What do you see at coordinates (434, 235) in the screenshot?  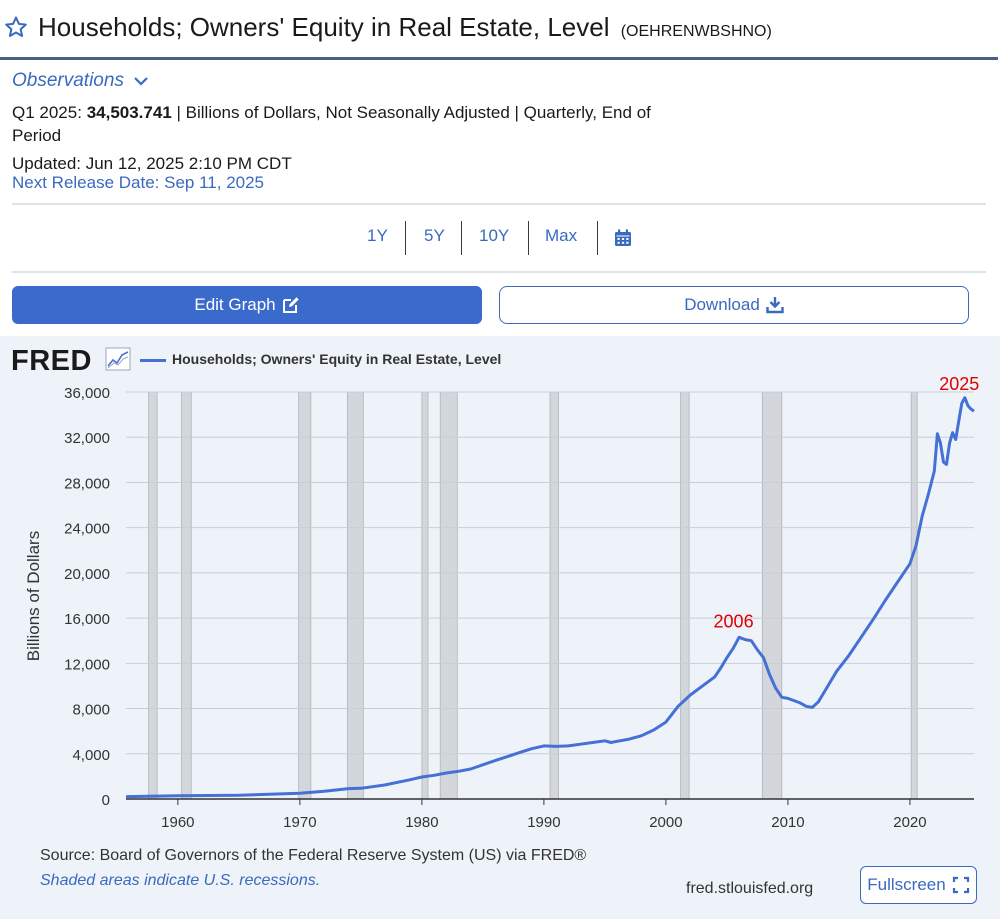 I see `range-5y-button: 5Y` at bounding box center [434, 235].